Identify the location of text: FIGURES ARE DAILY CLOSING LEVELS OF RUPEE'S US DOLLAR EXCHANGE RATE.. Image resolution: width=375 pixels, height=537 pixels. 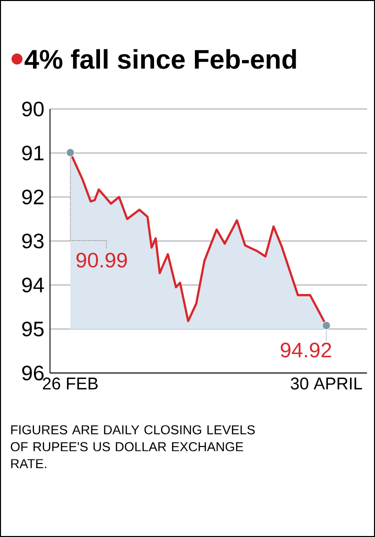
(132, 446).